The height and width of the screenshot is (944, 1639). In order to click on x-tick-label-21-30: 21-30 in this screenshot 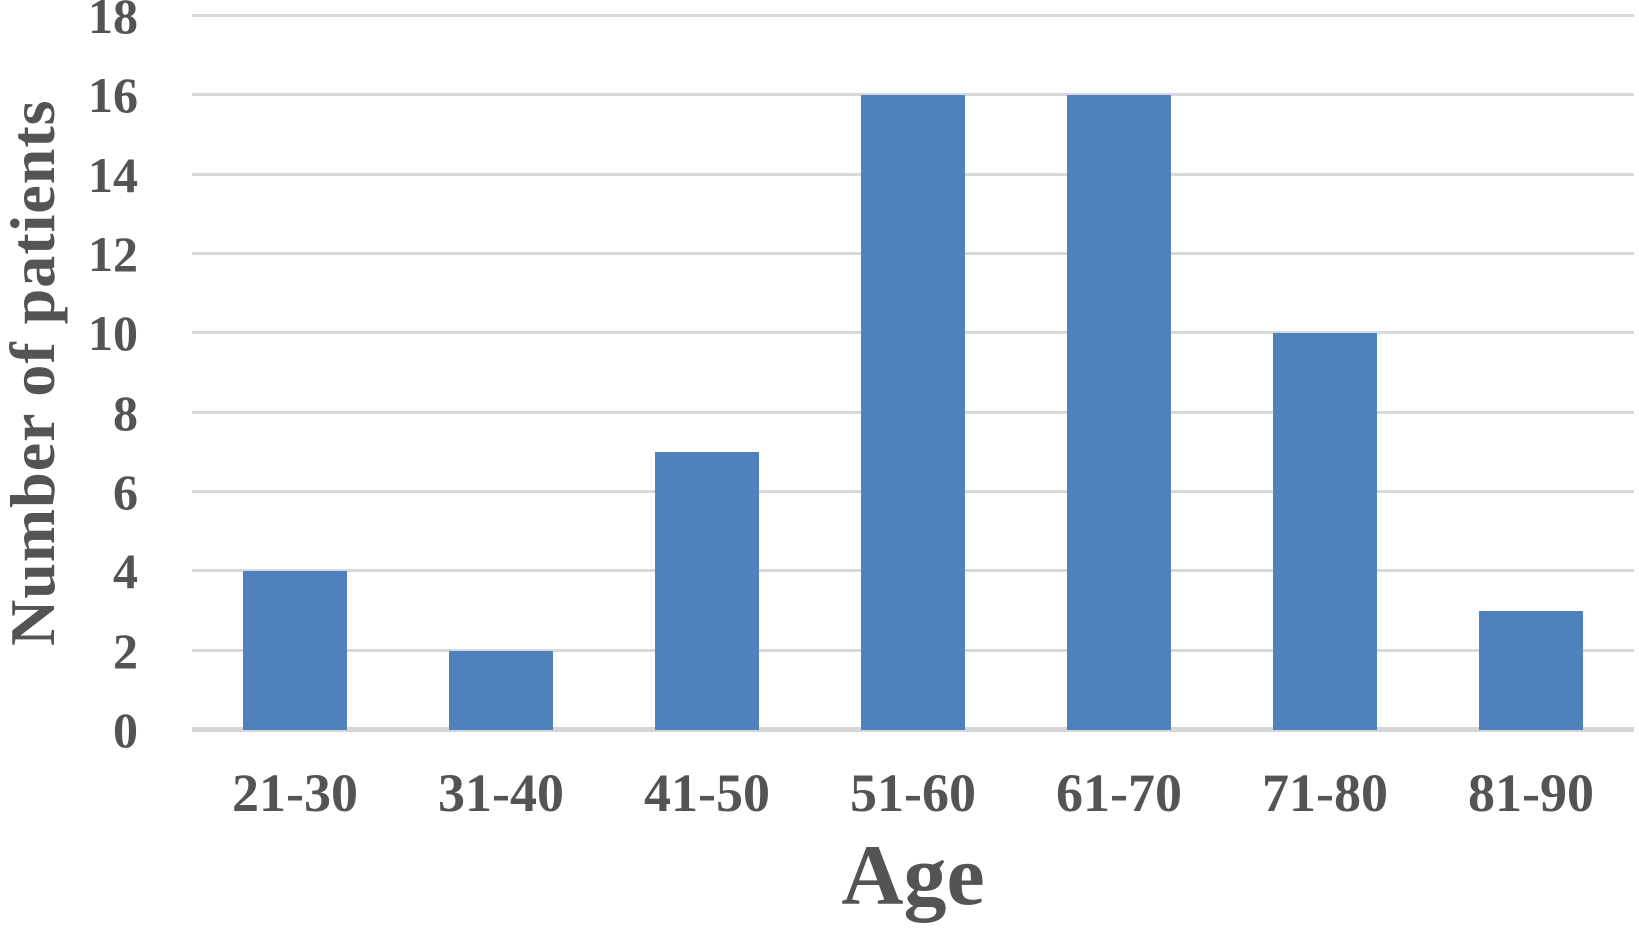, I will do `click(295, 793)`.